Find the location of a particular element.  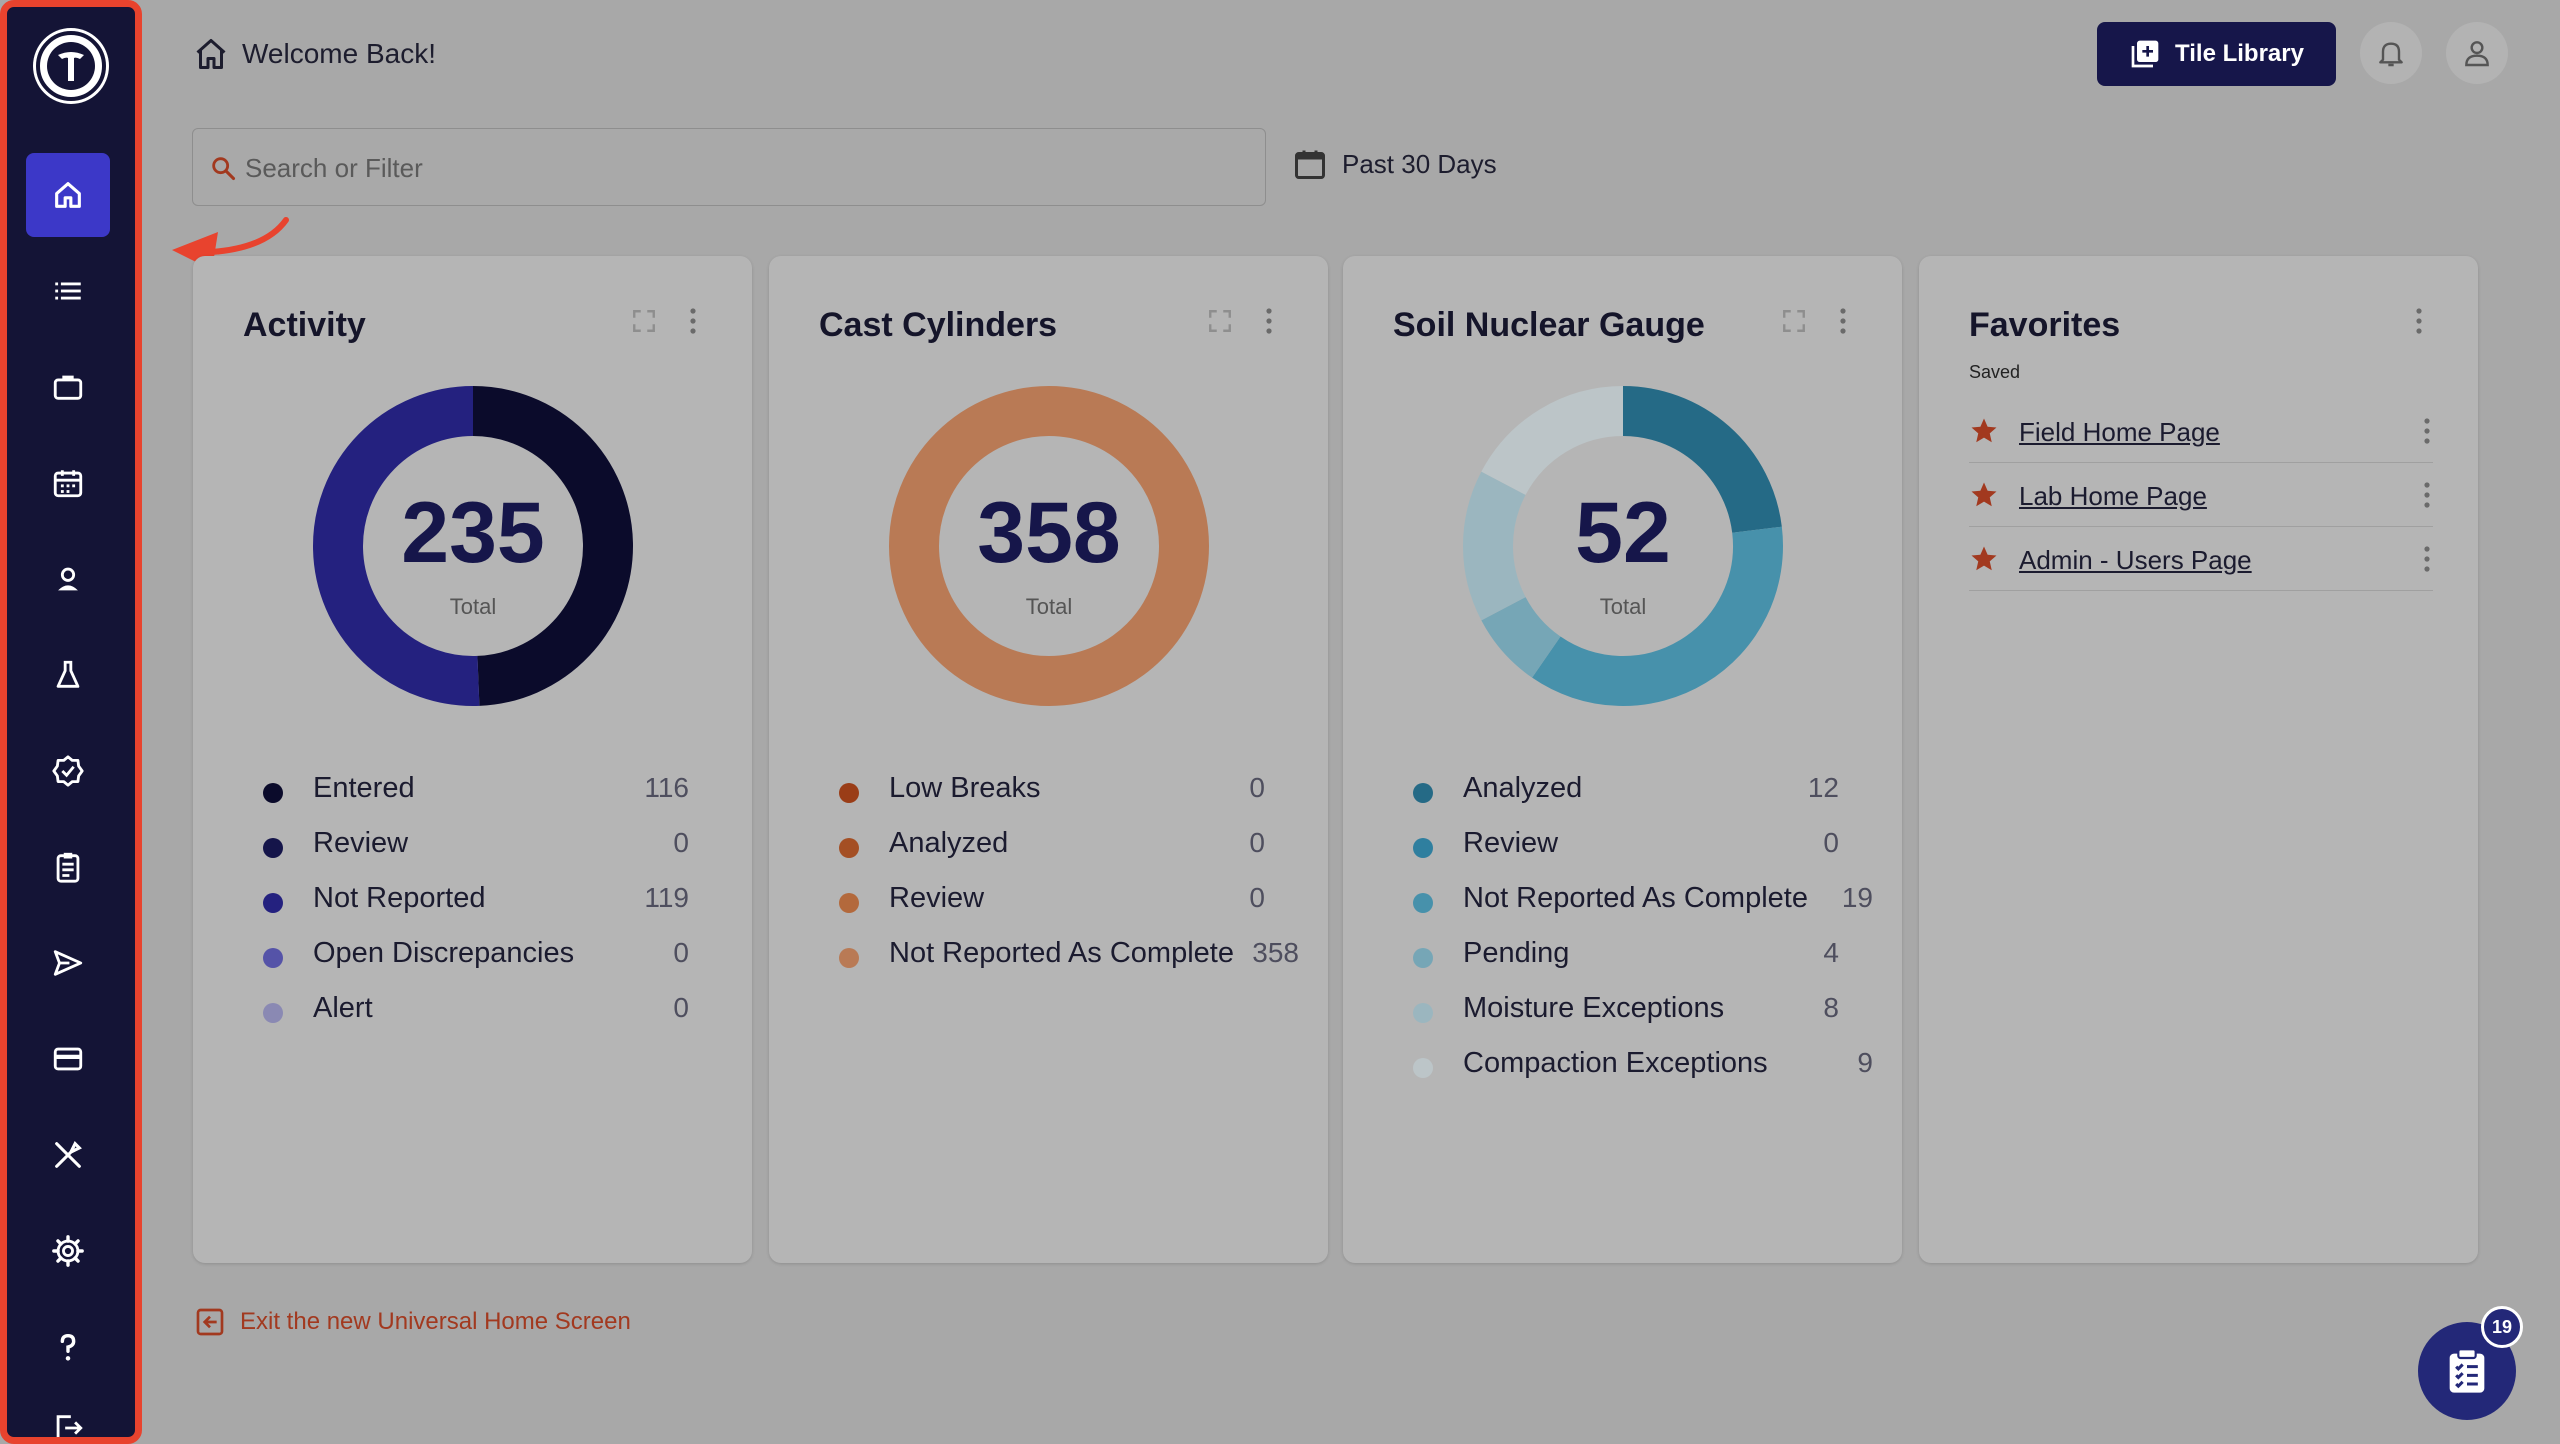

exit-universal-home-link: Exit the new Universal Home Screen is located at coordinates (412, 1322).